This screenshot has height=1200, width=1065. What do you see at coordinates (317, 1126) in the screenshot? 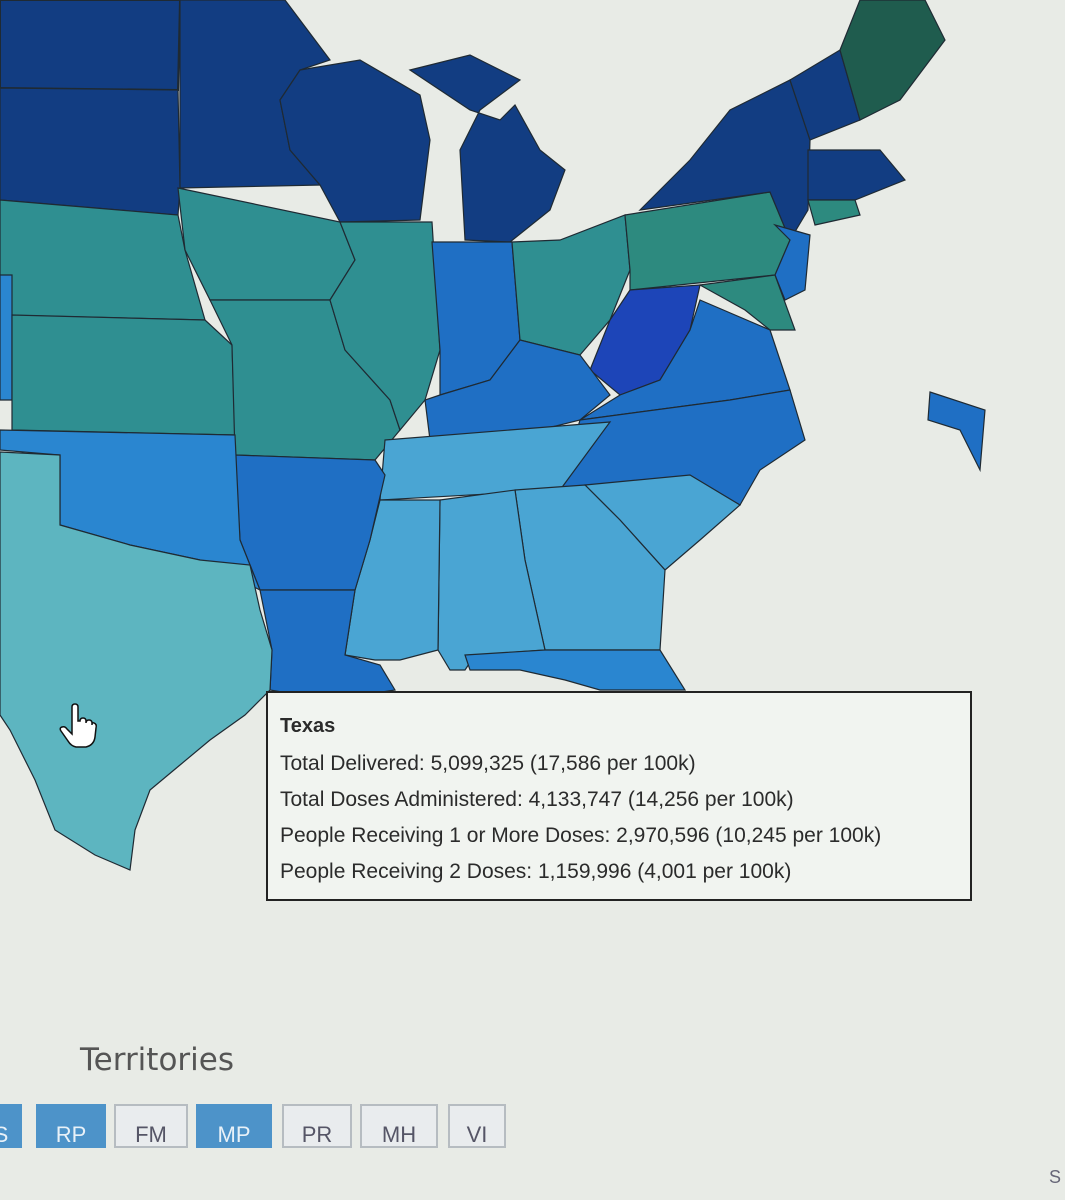
I see `tab-territory-pr: PR` at bounding box center [317, 1126].